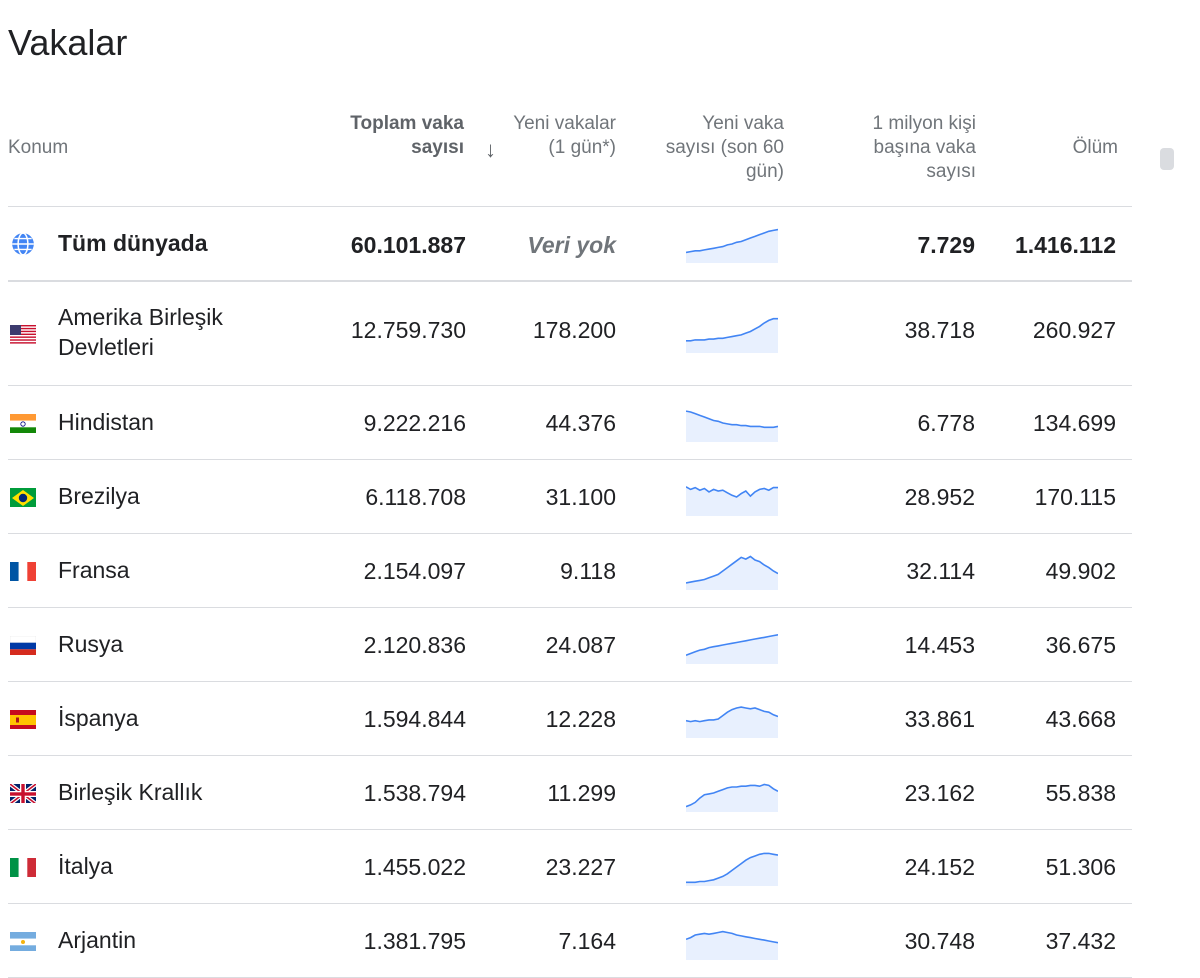 This screenshot has width=1200, height=978. Describe the element at coordinates (23, 792) in the screenshot. I see `uk-flag-icon` at that location.